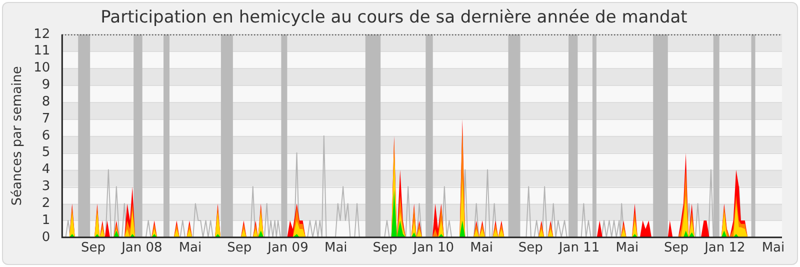 This screenshot has width=800, height=267. What do you see at coordinates (287, 248) in the screenshot?
I see `x-tick-label: Jan 09` at bounding box center [287, 248].